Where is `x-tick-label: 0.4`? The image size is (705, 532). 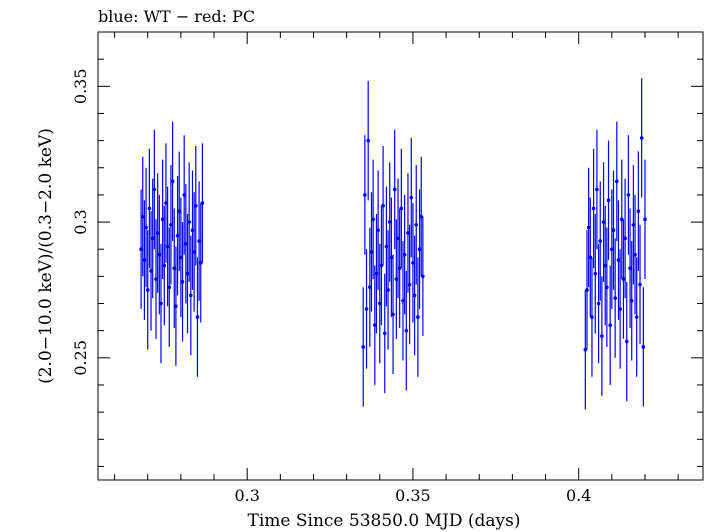 x-tick-label: 0.4 is located at coordinates (578, 495).